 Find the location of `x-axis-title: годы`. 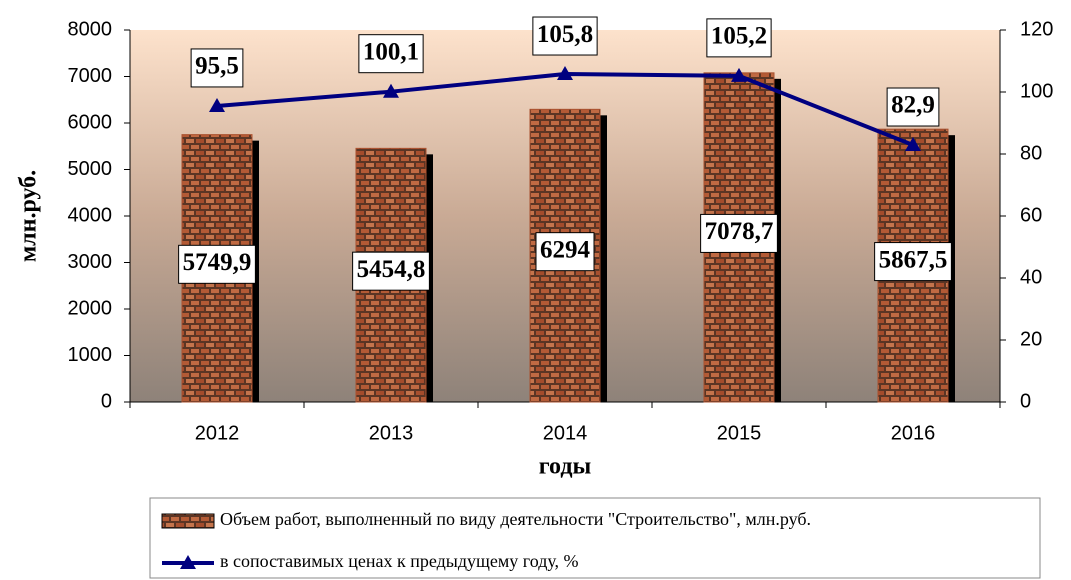

x-axis-title: годы is located at coordinates (565, 467).